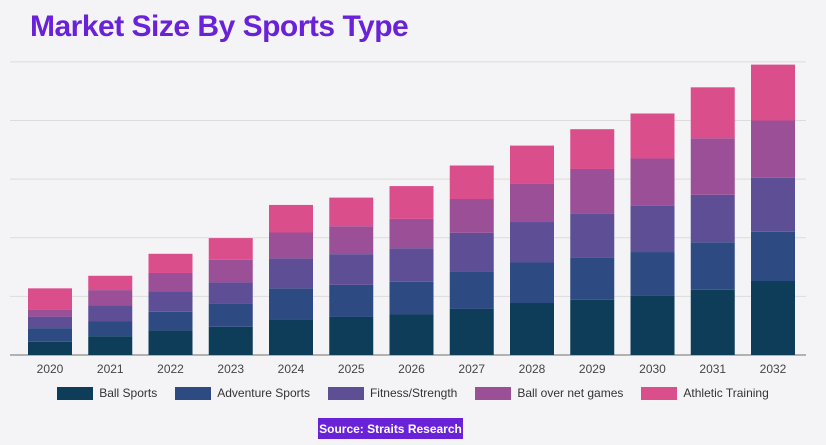  Describe the element at coordinates (170, 369) in the screenshot. I see `x-tick-label: 2022` at that location.